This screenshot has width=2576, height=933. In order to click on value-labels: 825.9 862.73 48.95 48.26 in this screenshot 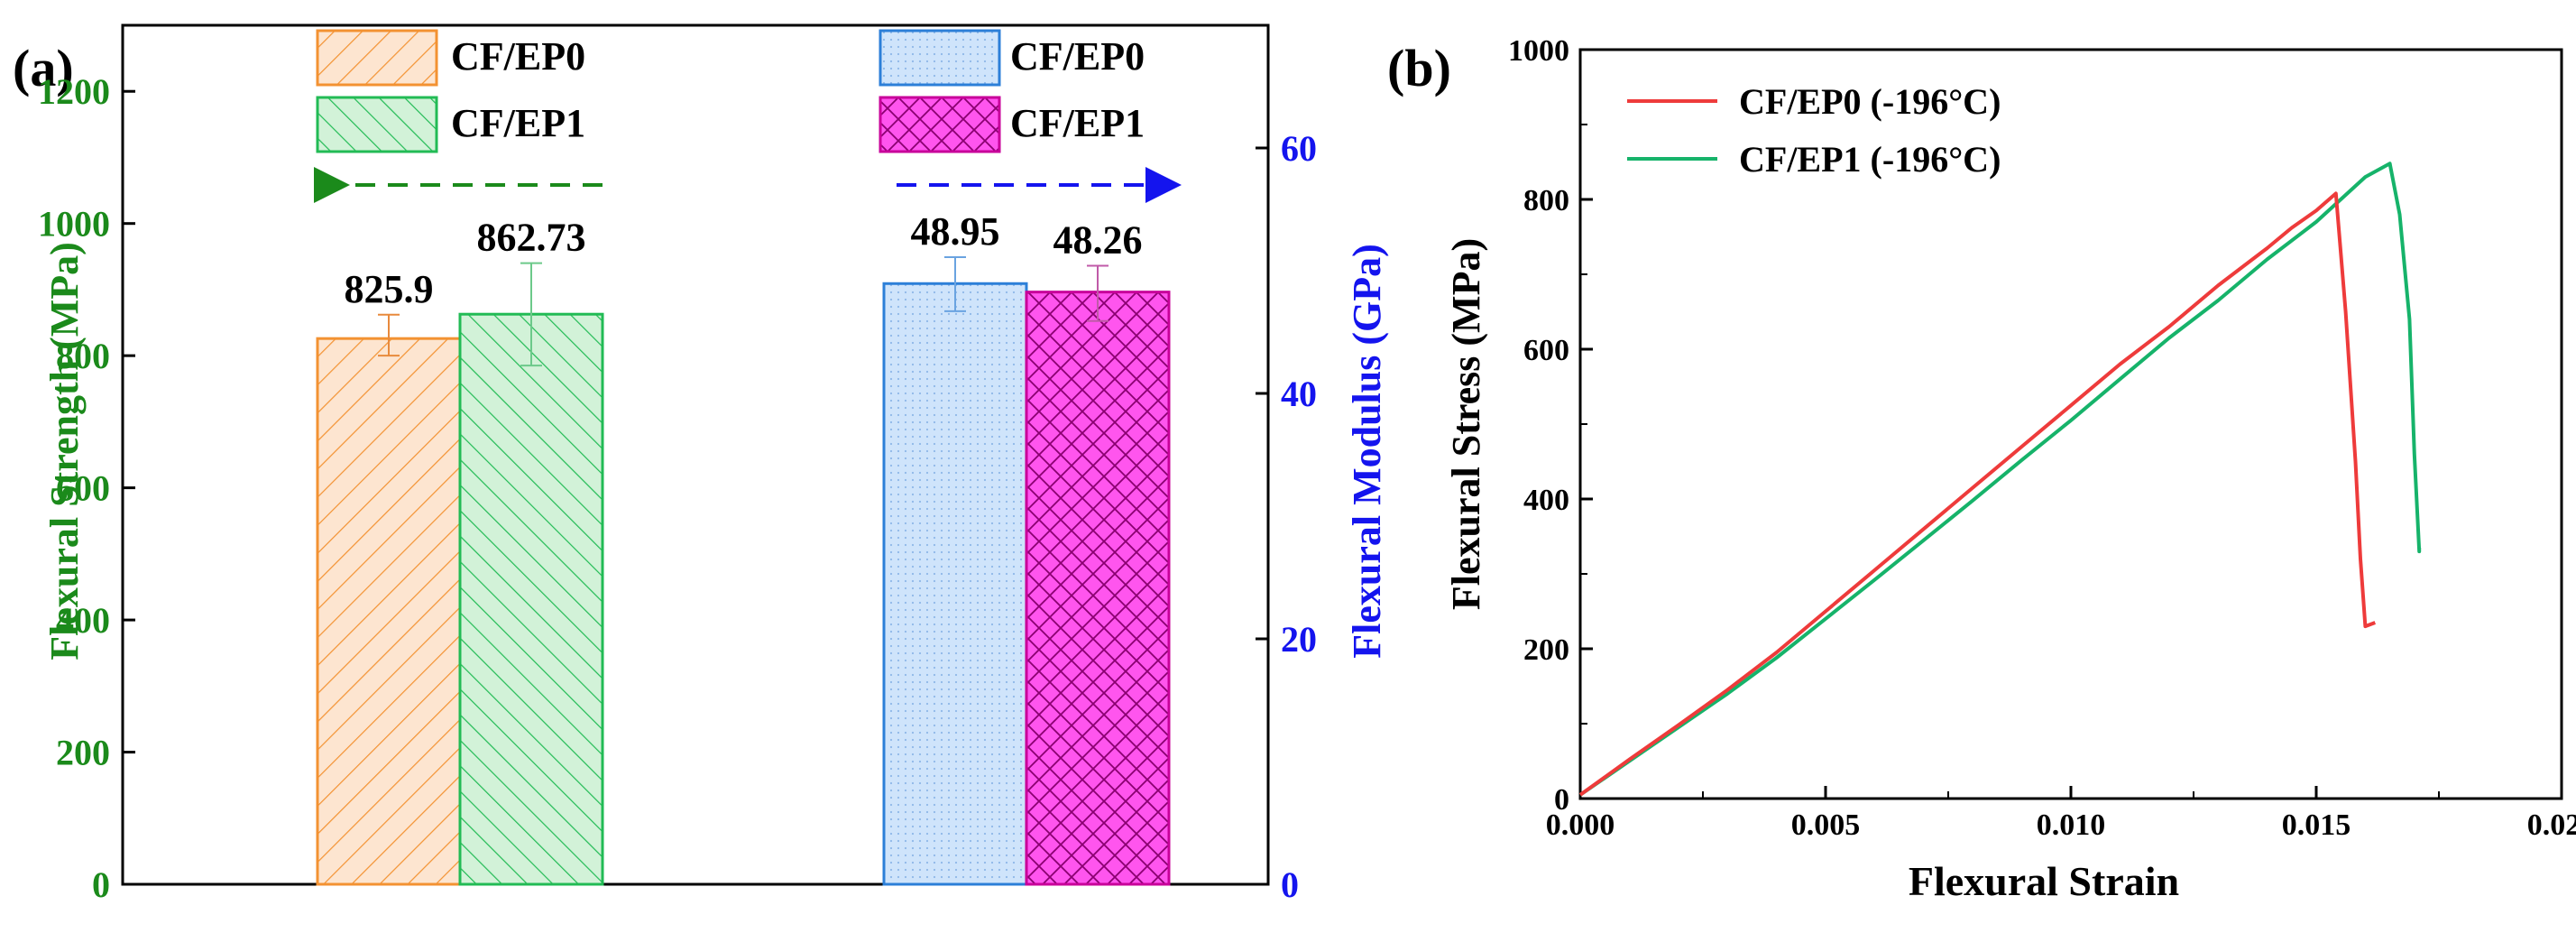, I will do `click(744, 260)`.